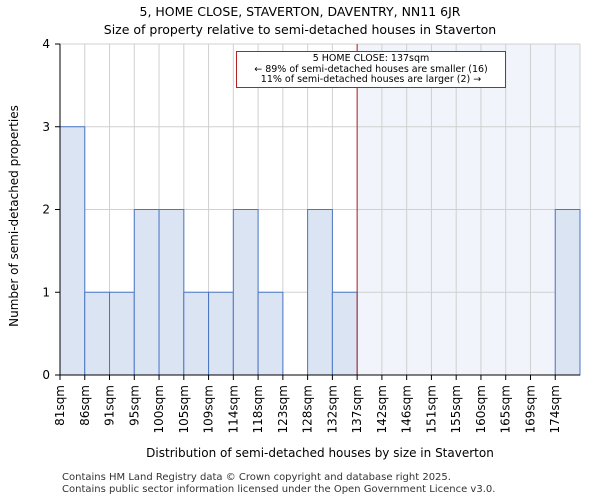  What do you see at coordinates (233, 409) in the screenshot?
I see `x-tick-label: 114sqm` at bounding box center [233, 409].